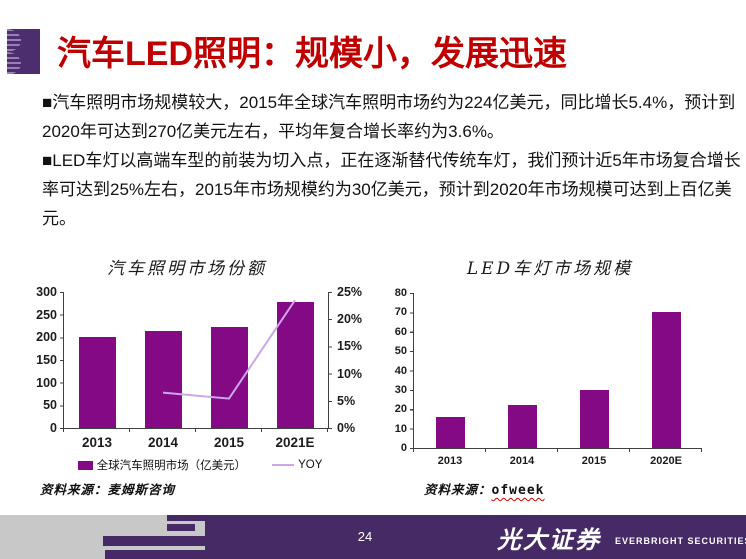  What do you see at coordinates (46, 337) in the screenshot?
I see `y-tick-label: 200` at bounding box center [46, 337].